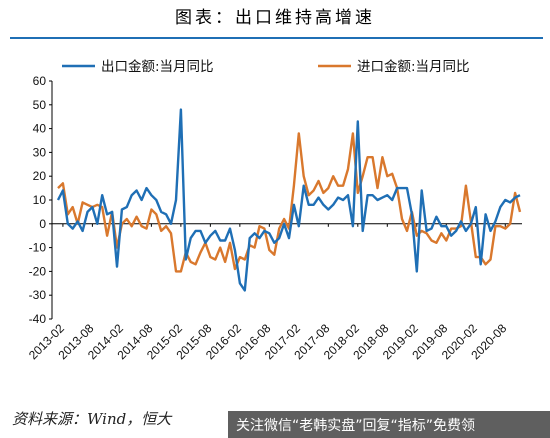  What do you see at coordinates (356, 426) in the screenshot?
I see `watermark-text: 关注微信“老韩实盘”回复“指标”免费领` at bounding box center [356, 426].